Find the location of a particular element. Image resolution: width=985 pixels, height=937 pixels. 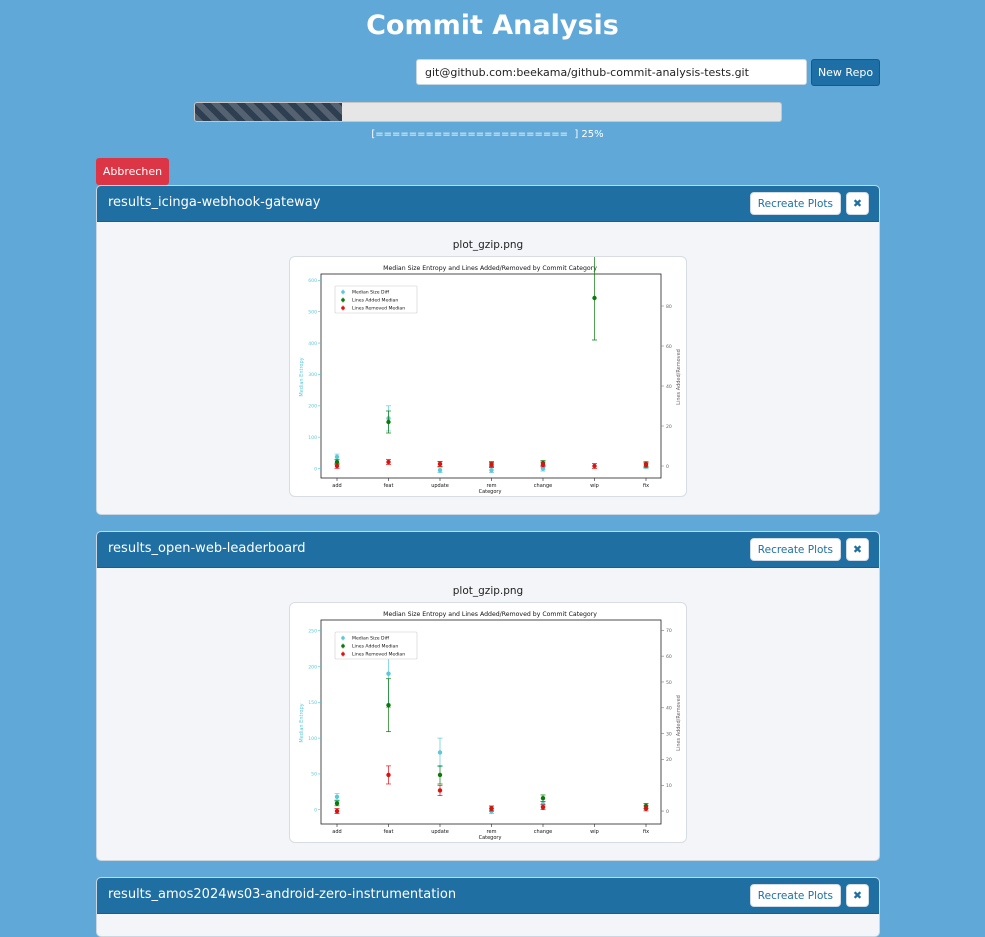

y2-tick-label: 80 is located at coordinates (669, 307).